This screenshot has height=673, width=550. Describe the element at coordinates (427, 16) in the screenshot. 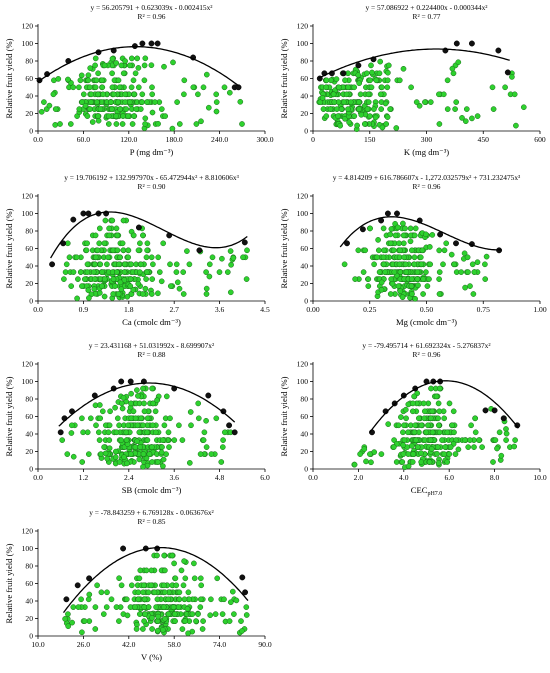

I see `r-squared: R² = 0.77` at that location.